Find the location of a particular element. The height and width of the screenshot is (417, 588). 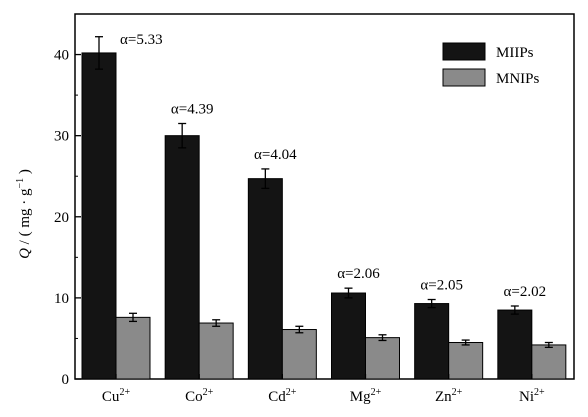

legend-label-mnips: MNIPs is located at coordinates (518, 79).